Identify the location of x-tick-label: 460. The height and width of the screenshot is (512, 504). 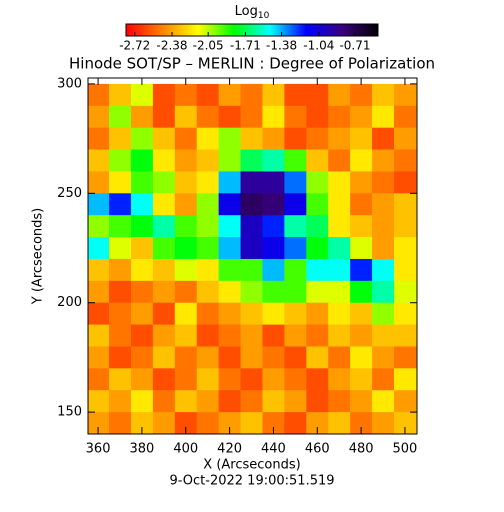
(317, 449).